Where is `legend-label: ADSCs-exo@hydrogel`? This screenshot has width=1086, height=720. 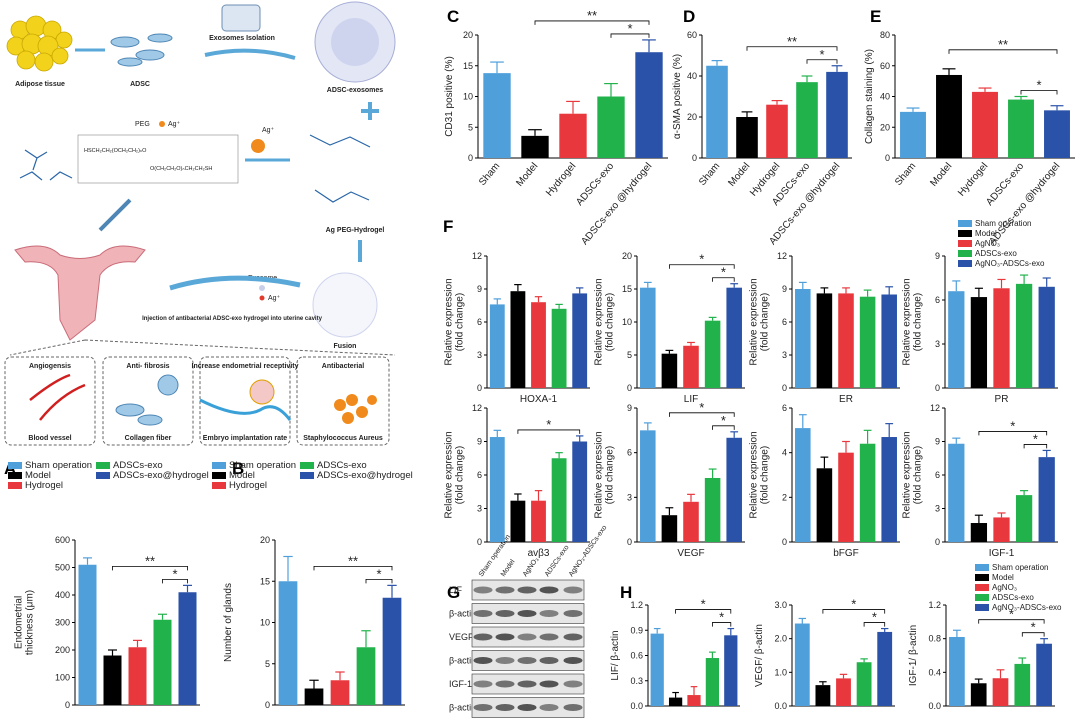
legend-label: ADSCs-exo@hydrogel is located at coordinates (365, 475).